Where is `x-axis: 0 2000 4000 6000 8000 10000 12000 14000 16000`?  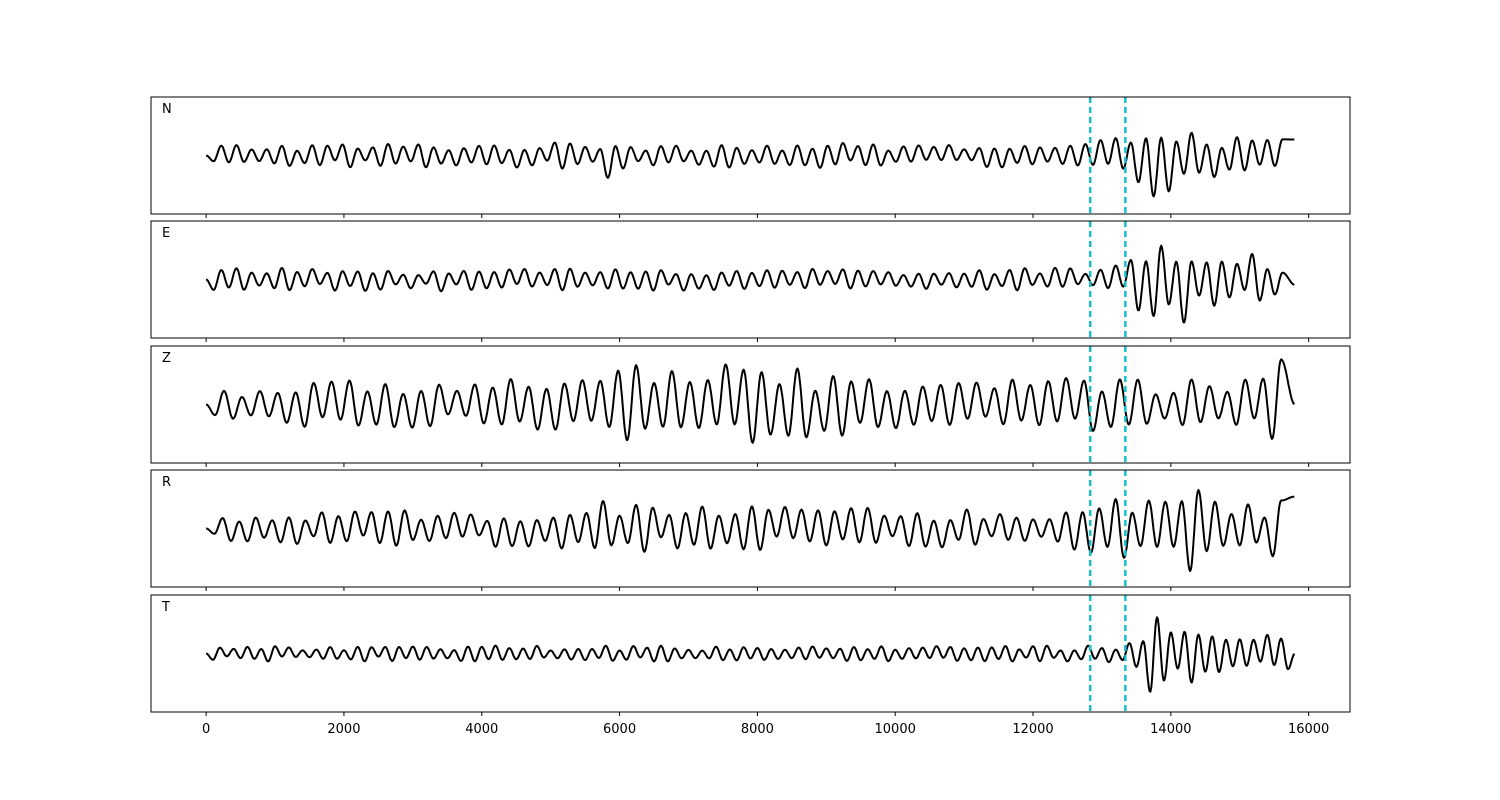
x-axis: 0 2000 4000 6000 8000 10000 12000 14000 16000 is located at coordinates (765, 729).